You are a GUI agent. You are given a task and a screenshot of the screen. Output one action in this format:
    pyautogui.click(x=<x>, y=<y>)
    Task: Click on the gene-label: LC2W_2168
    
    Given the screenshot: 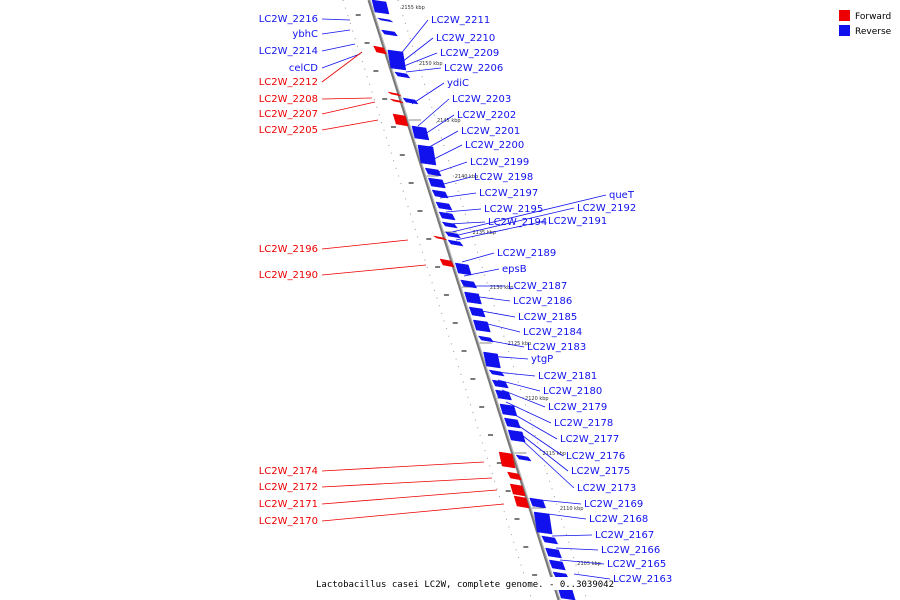 What is the action you would take?
    pyautogui.click(x=618, y=519)
    